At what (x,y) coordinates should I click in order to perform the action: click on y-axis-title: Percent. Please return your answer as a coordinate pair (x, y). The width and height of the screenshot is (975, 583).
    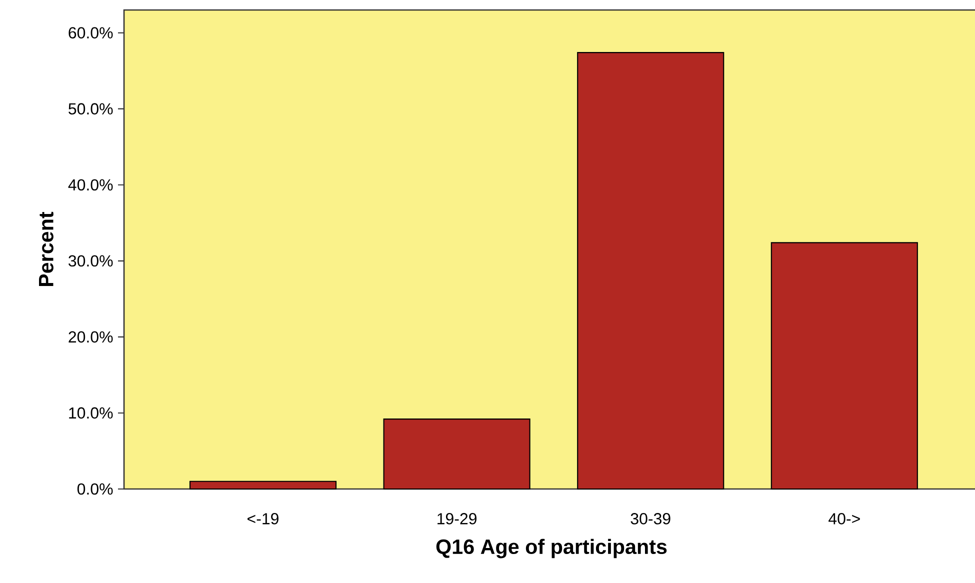
    Looking at the image, I should click on (46, 249).